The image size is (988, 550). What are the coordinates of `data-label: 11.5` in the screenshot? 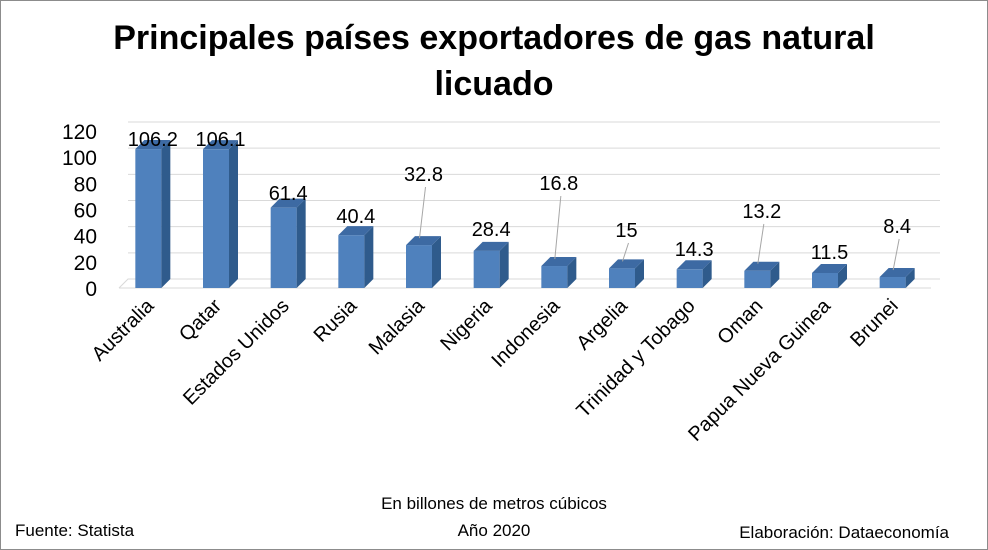 It's located at (829, 253).